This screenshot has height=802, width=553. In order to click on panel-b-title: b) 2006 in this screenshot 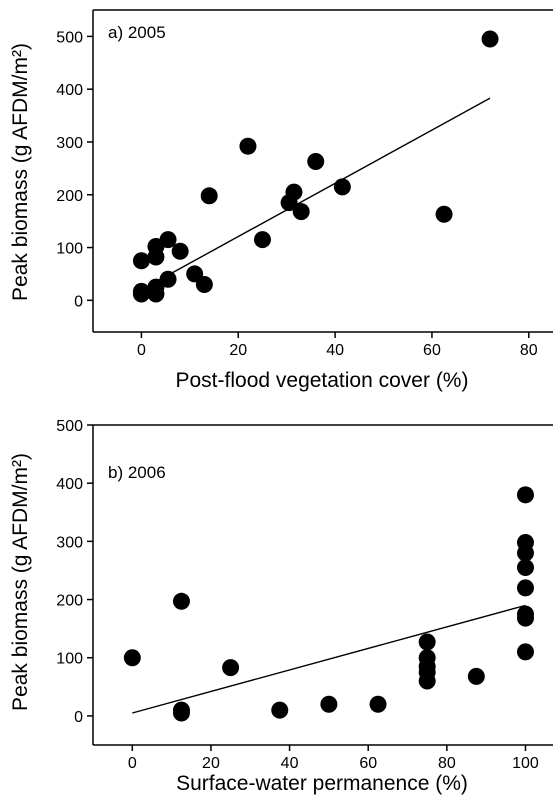, I will do `click(137, 472)`.